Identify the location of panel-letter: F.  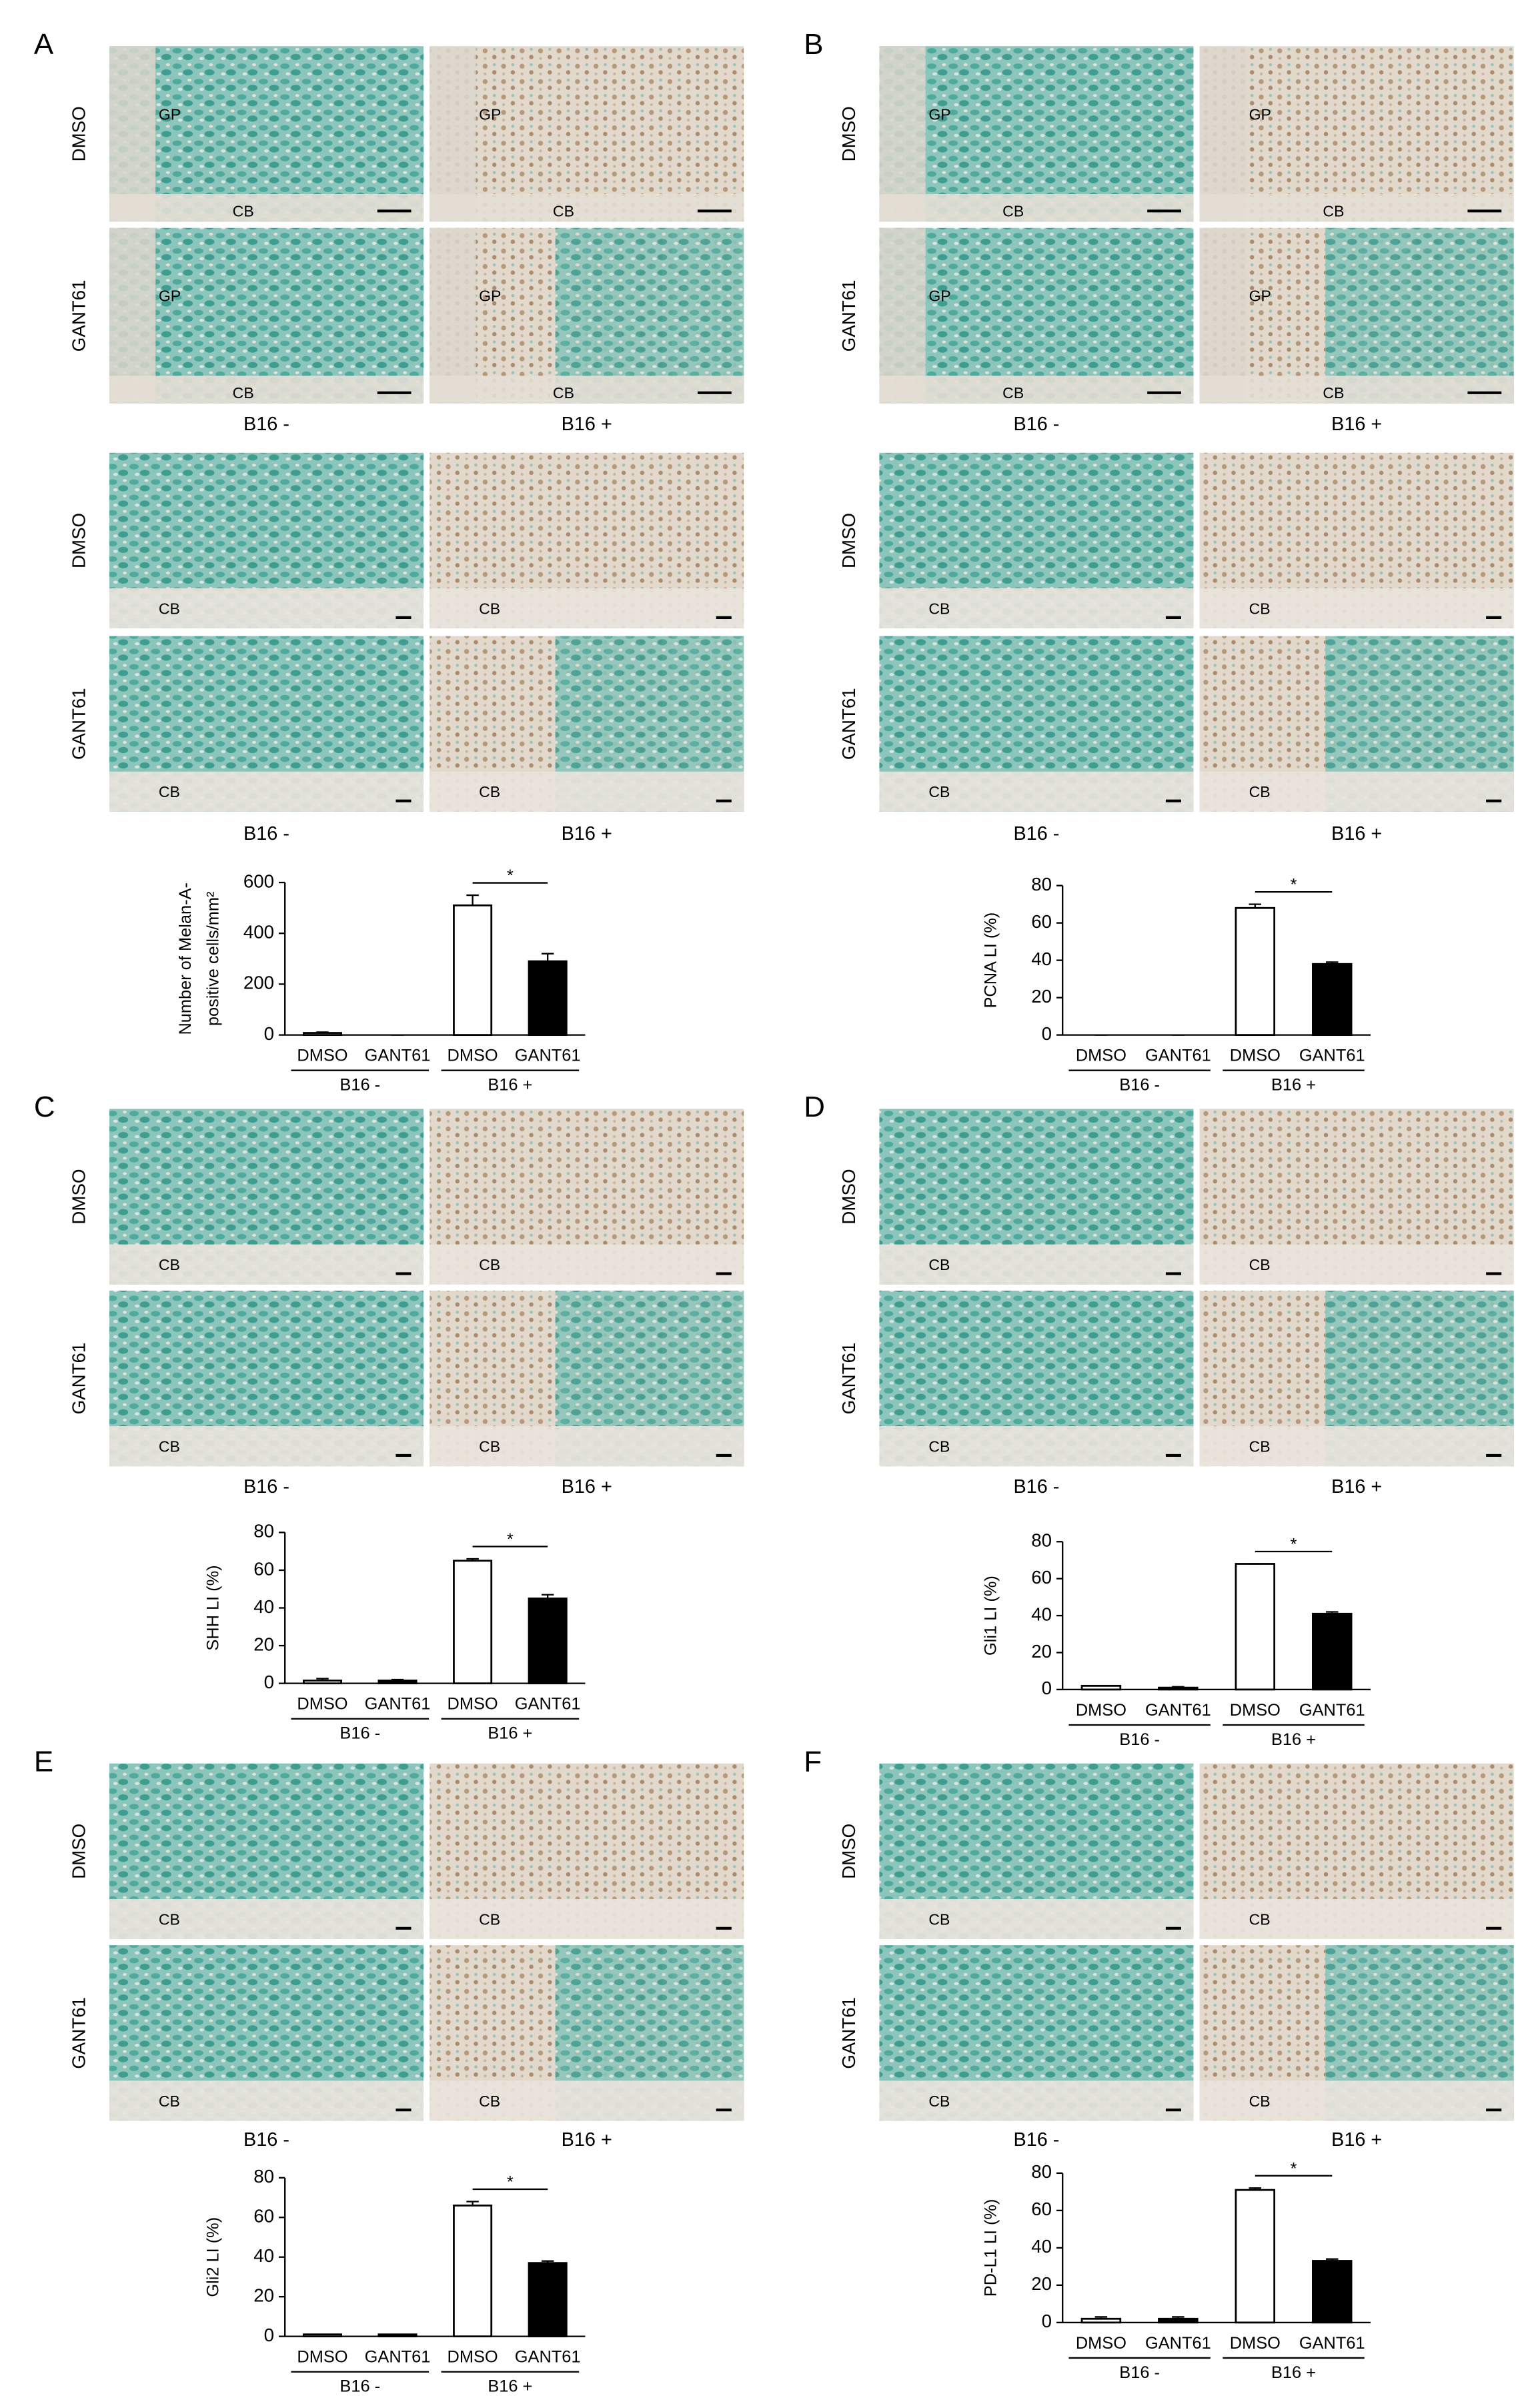
(813, 1761).